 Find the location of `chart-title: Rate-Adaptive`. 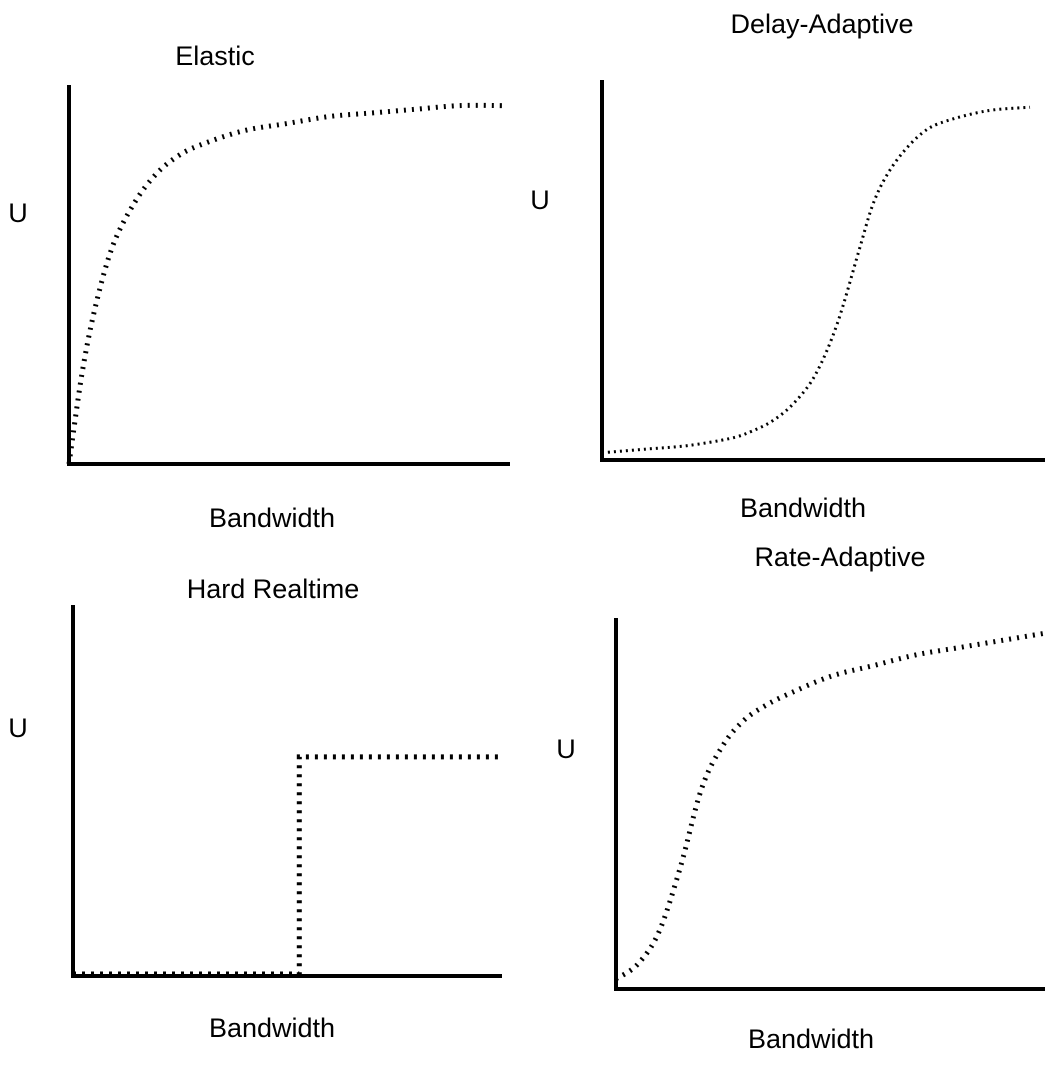

chart-title: Rate-Adaptive is located at coordinates (839, 557).